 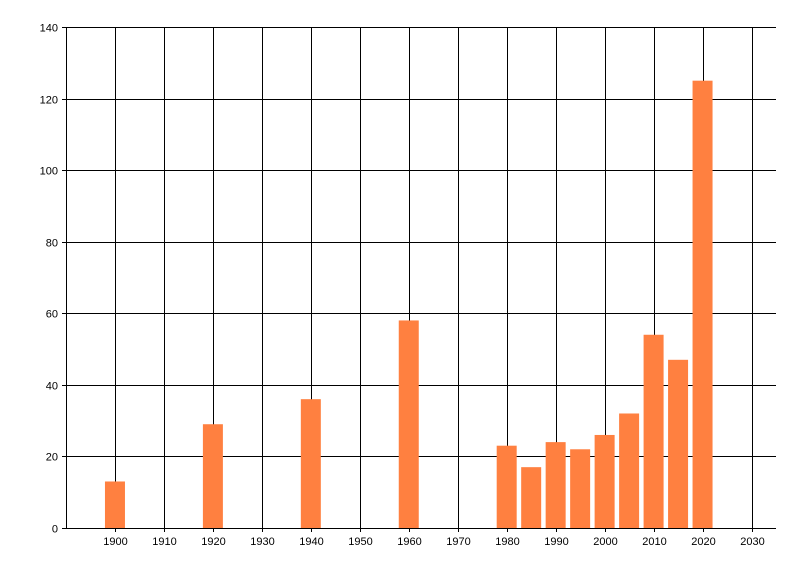 What do you see at coordinates (115, 542) in the screenshot?
I see `x-tick-label: 1900` at bounding box center [115, 542].